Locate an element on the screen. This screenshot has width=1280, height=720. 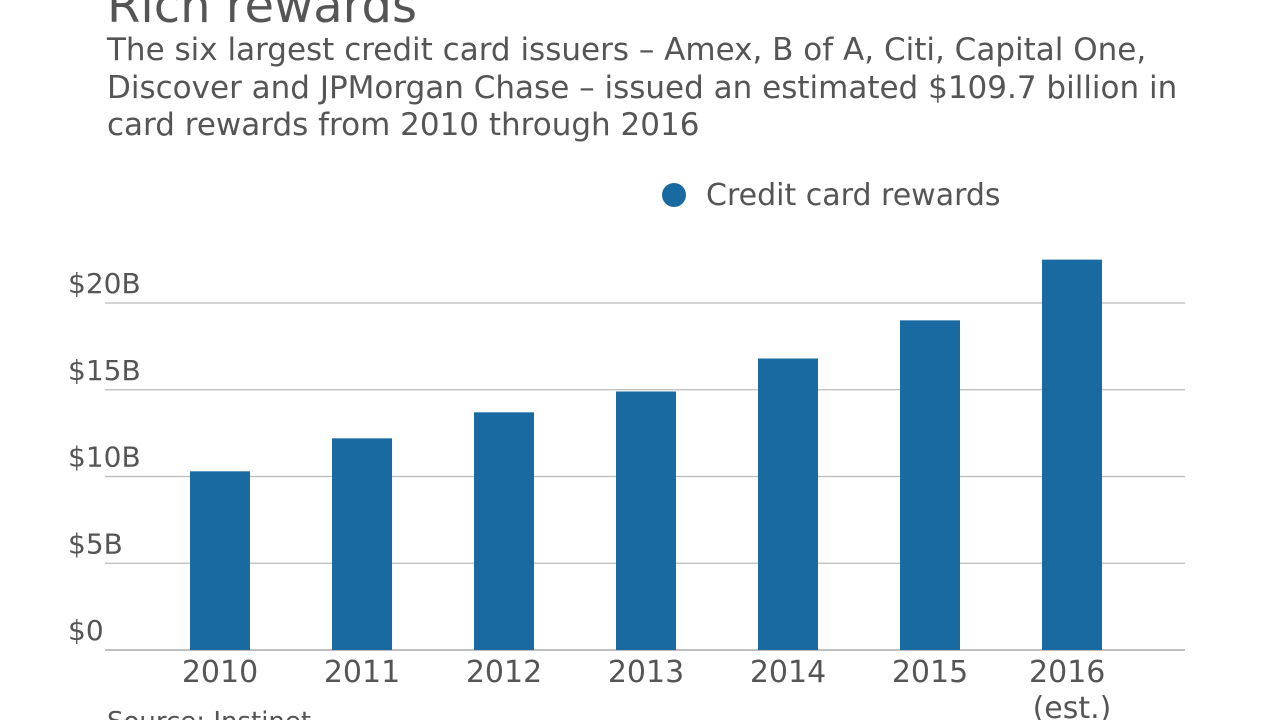
y-tick-label: $15B is located at coordinates (104, 370).